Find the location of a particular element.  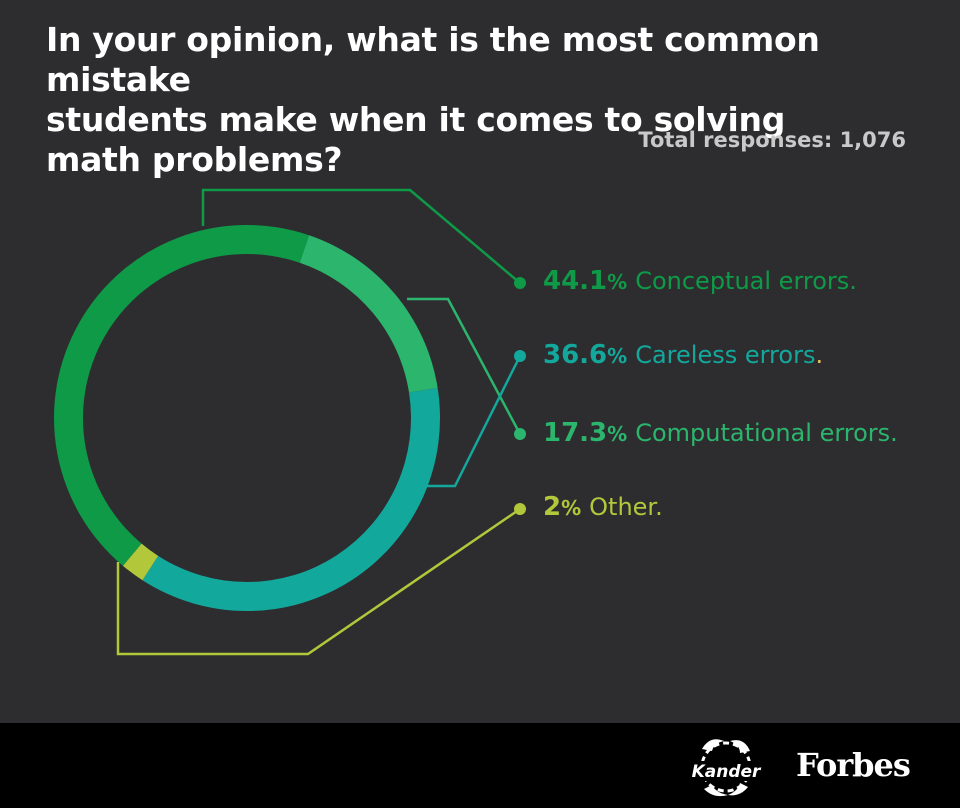

legend-label-careless: Careless errors is located at coordinates (725, 355).